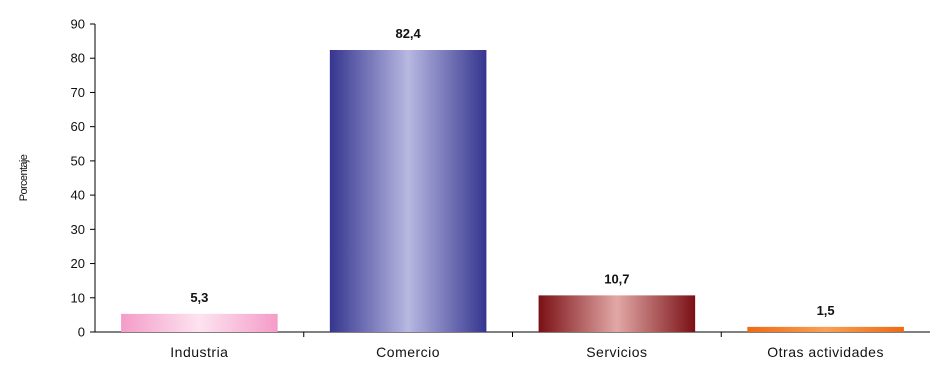  Describe the element at coordinates (616, 278) in the screenshot. I see `data-label: 10,7` at that location.